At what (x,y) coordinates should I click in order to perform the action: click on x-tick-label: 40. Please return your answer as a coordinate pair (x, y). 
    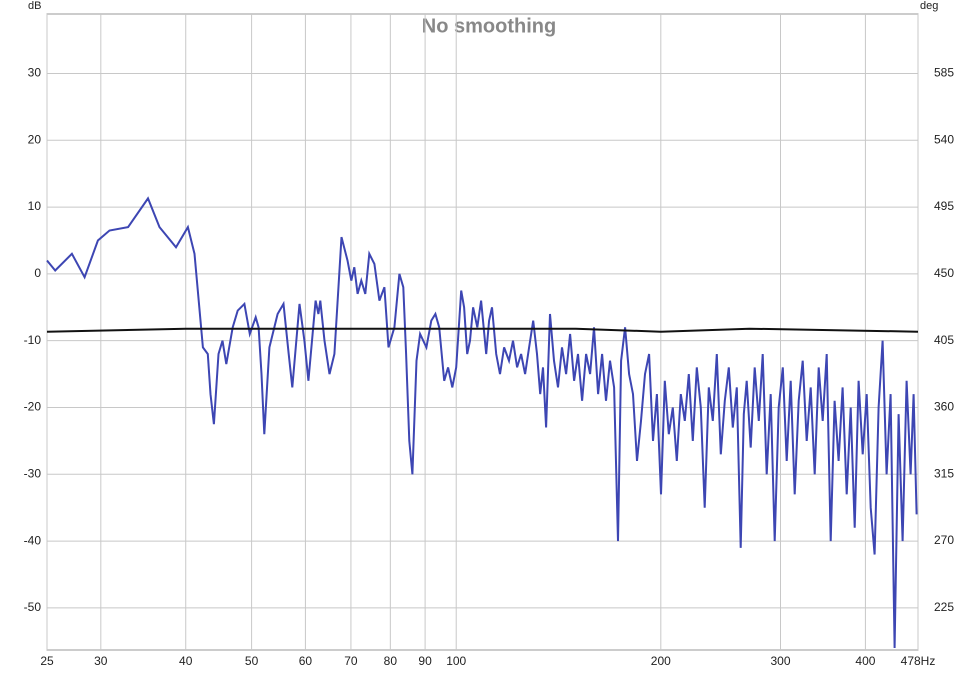
    Looking at the image, I should click on (186, 661).